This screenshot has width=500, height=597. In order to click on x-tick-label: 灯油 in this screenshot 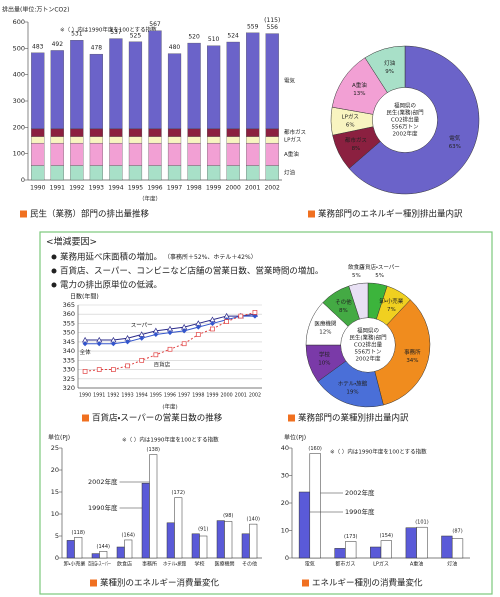, I will do `click(452, 564)`.